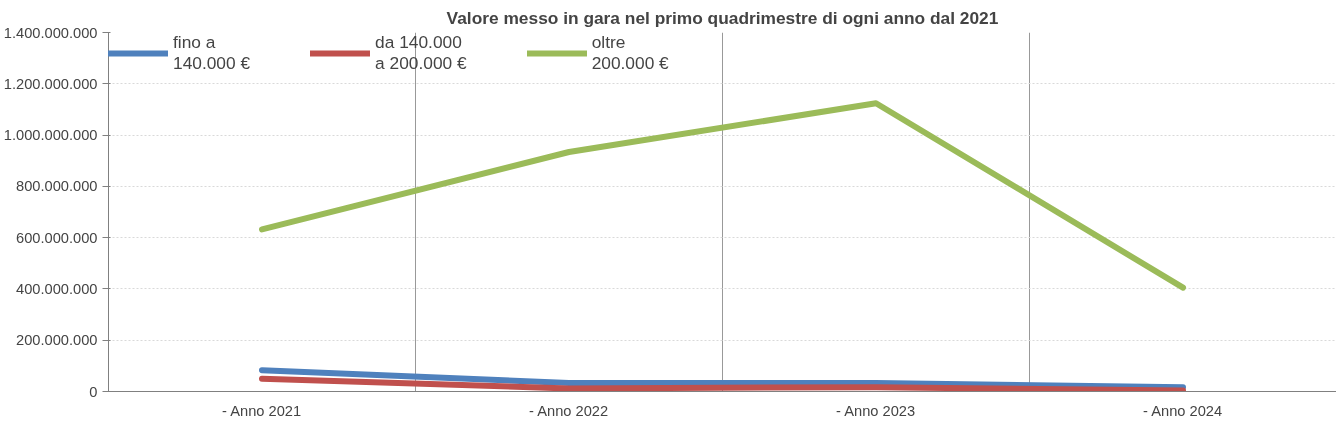 The image size is (1336, 421). What do you see at coordinates (1183, 410) in the screenshot?
I see `x-tick-label: - Anno 2024` at bounding box center [1183, 410].